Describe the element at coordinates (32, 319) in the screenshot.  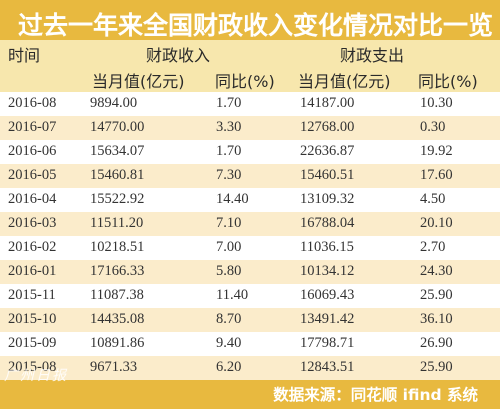
I see `cell-time: 2015-10` at that location.